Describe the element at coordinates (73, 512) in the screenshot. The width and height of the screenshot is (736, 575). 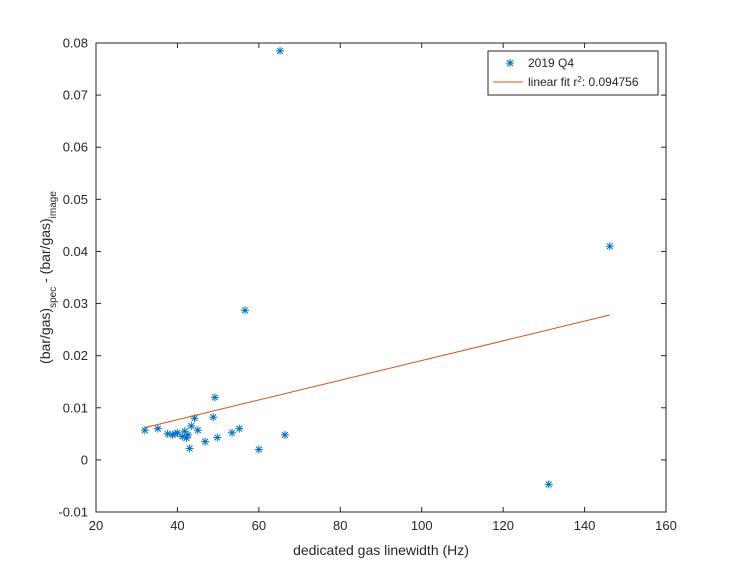
I see `y-tick-label: -0.01` at that location.